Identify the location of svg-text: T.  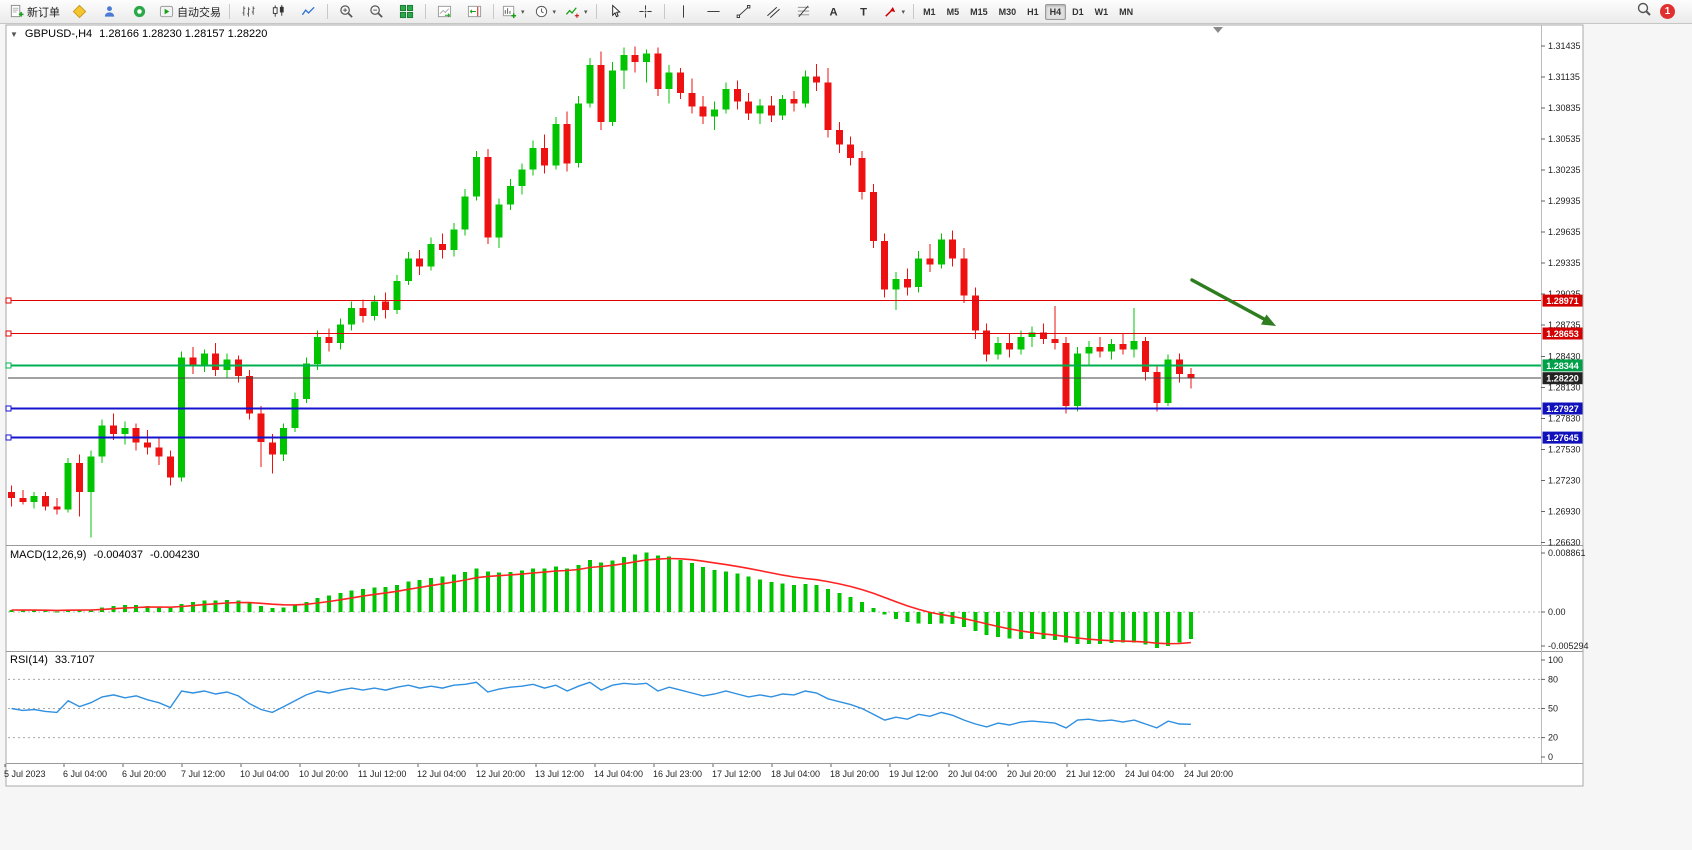
(863, 13).